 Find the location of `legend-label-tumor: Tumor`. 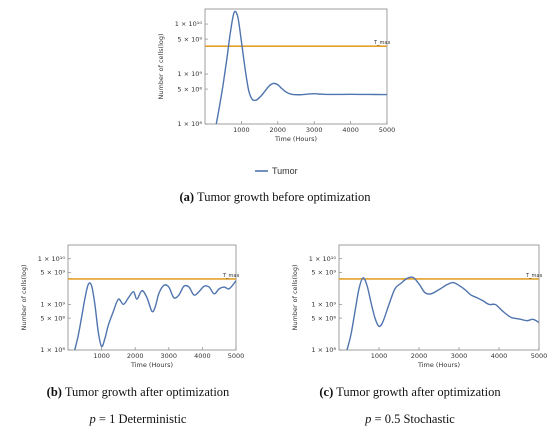

legend-label-tumor: Tumor is located at coordinates (285, 171).